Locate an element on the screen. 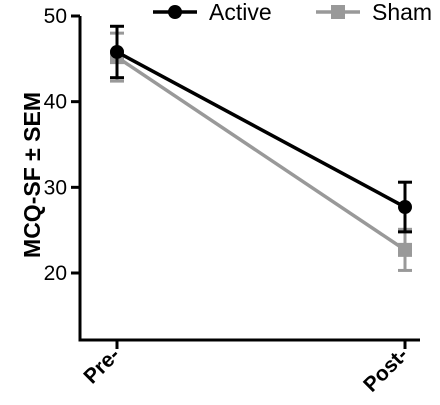 This screenshot has width=440, height=405. x-tick-label: Post- is located at coordinates (385, 369).